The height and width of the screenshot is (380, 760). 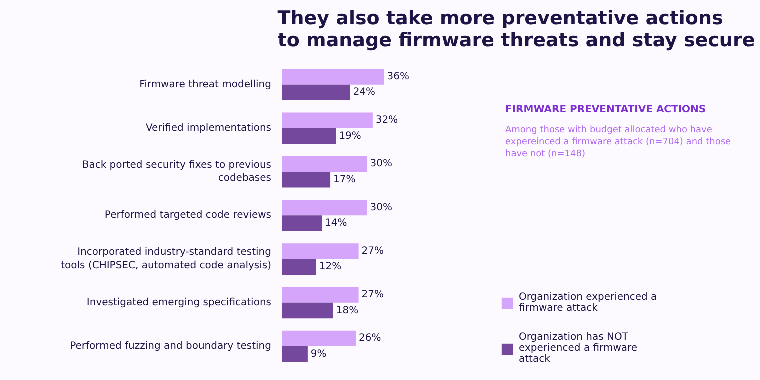 I want to click on y-tick-label: Verified implementations, so click(x=209, y=128).